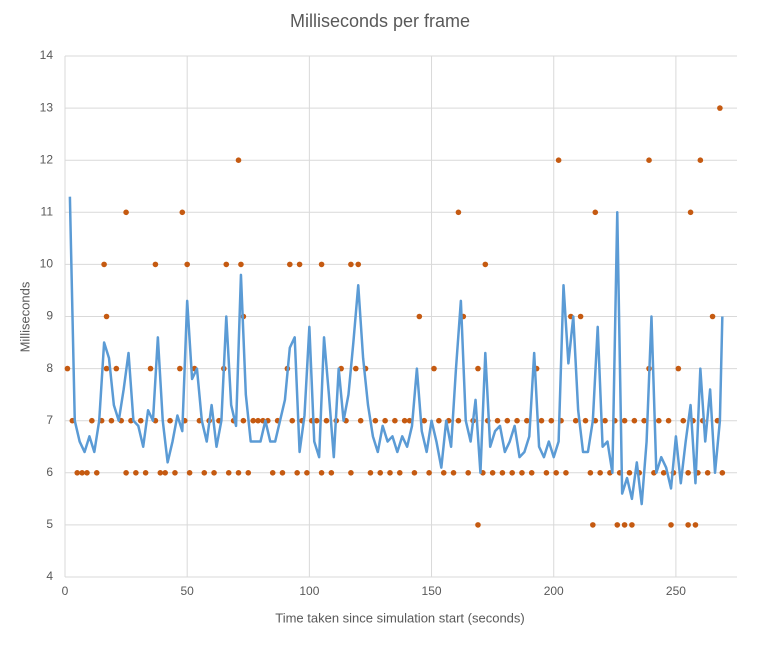 This screenshot has width=761, height=645. What do you see at coordinates (380, 21) in the screenshot?
I see `chart-title: Milliseconds per frame` at bounding box center [380, 21].